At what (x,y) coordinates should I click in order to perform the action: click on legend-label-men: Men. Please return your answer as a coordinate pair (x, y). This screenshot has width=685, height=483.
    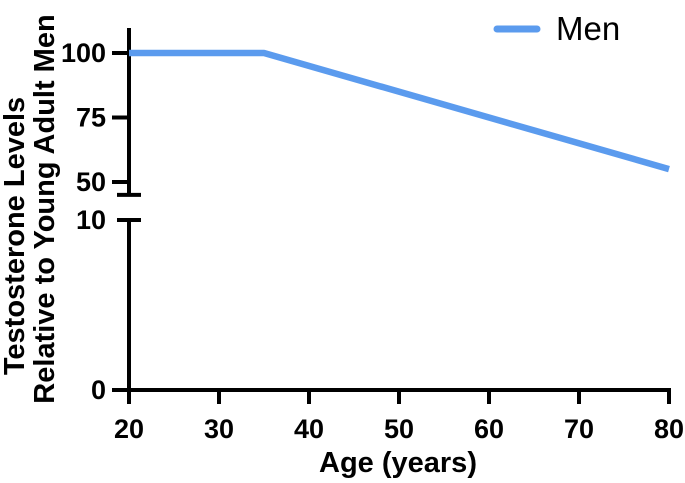
    Looking at the image, I should click on (588, 28).